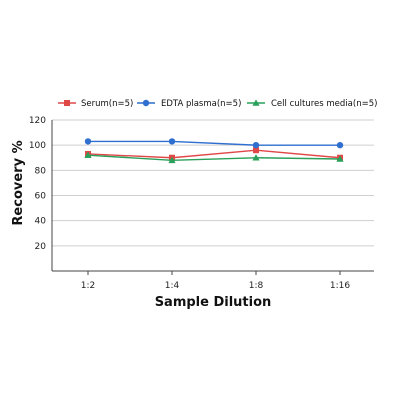 The width and height of the screenshot is (400, 400). I want to click on legend-label: Cell cultures media(n=5), so click(324, 104).